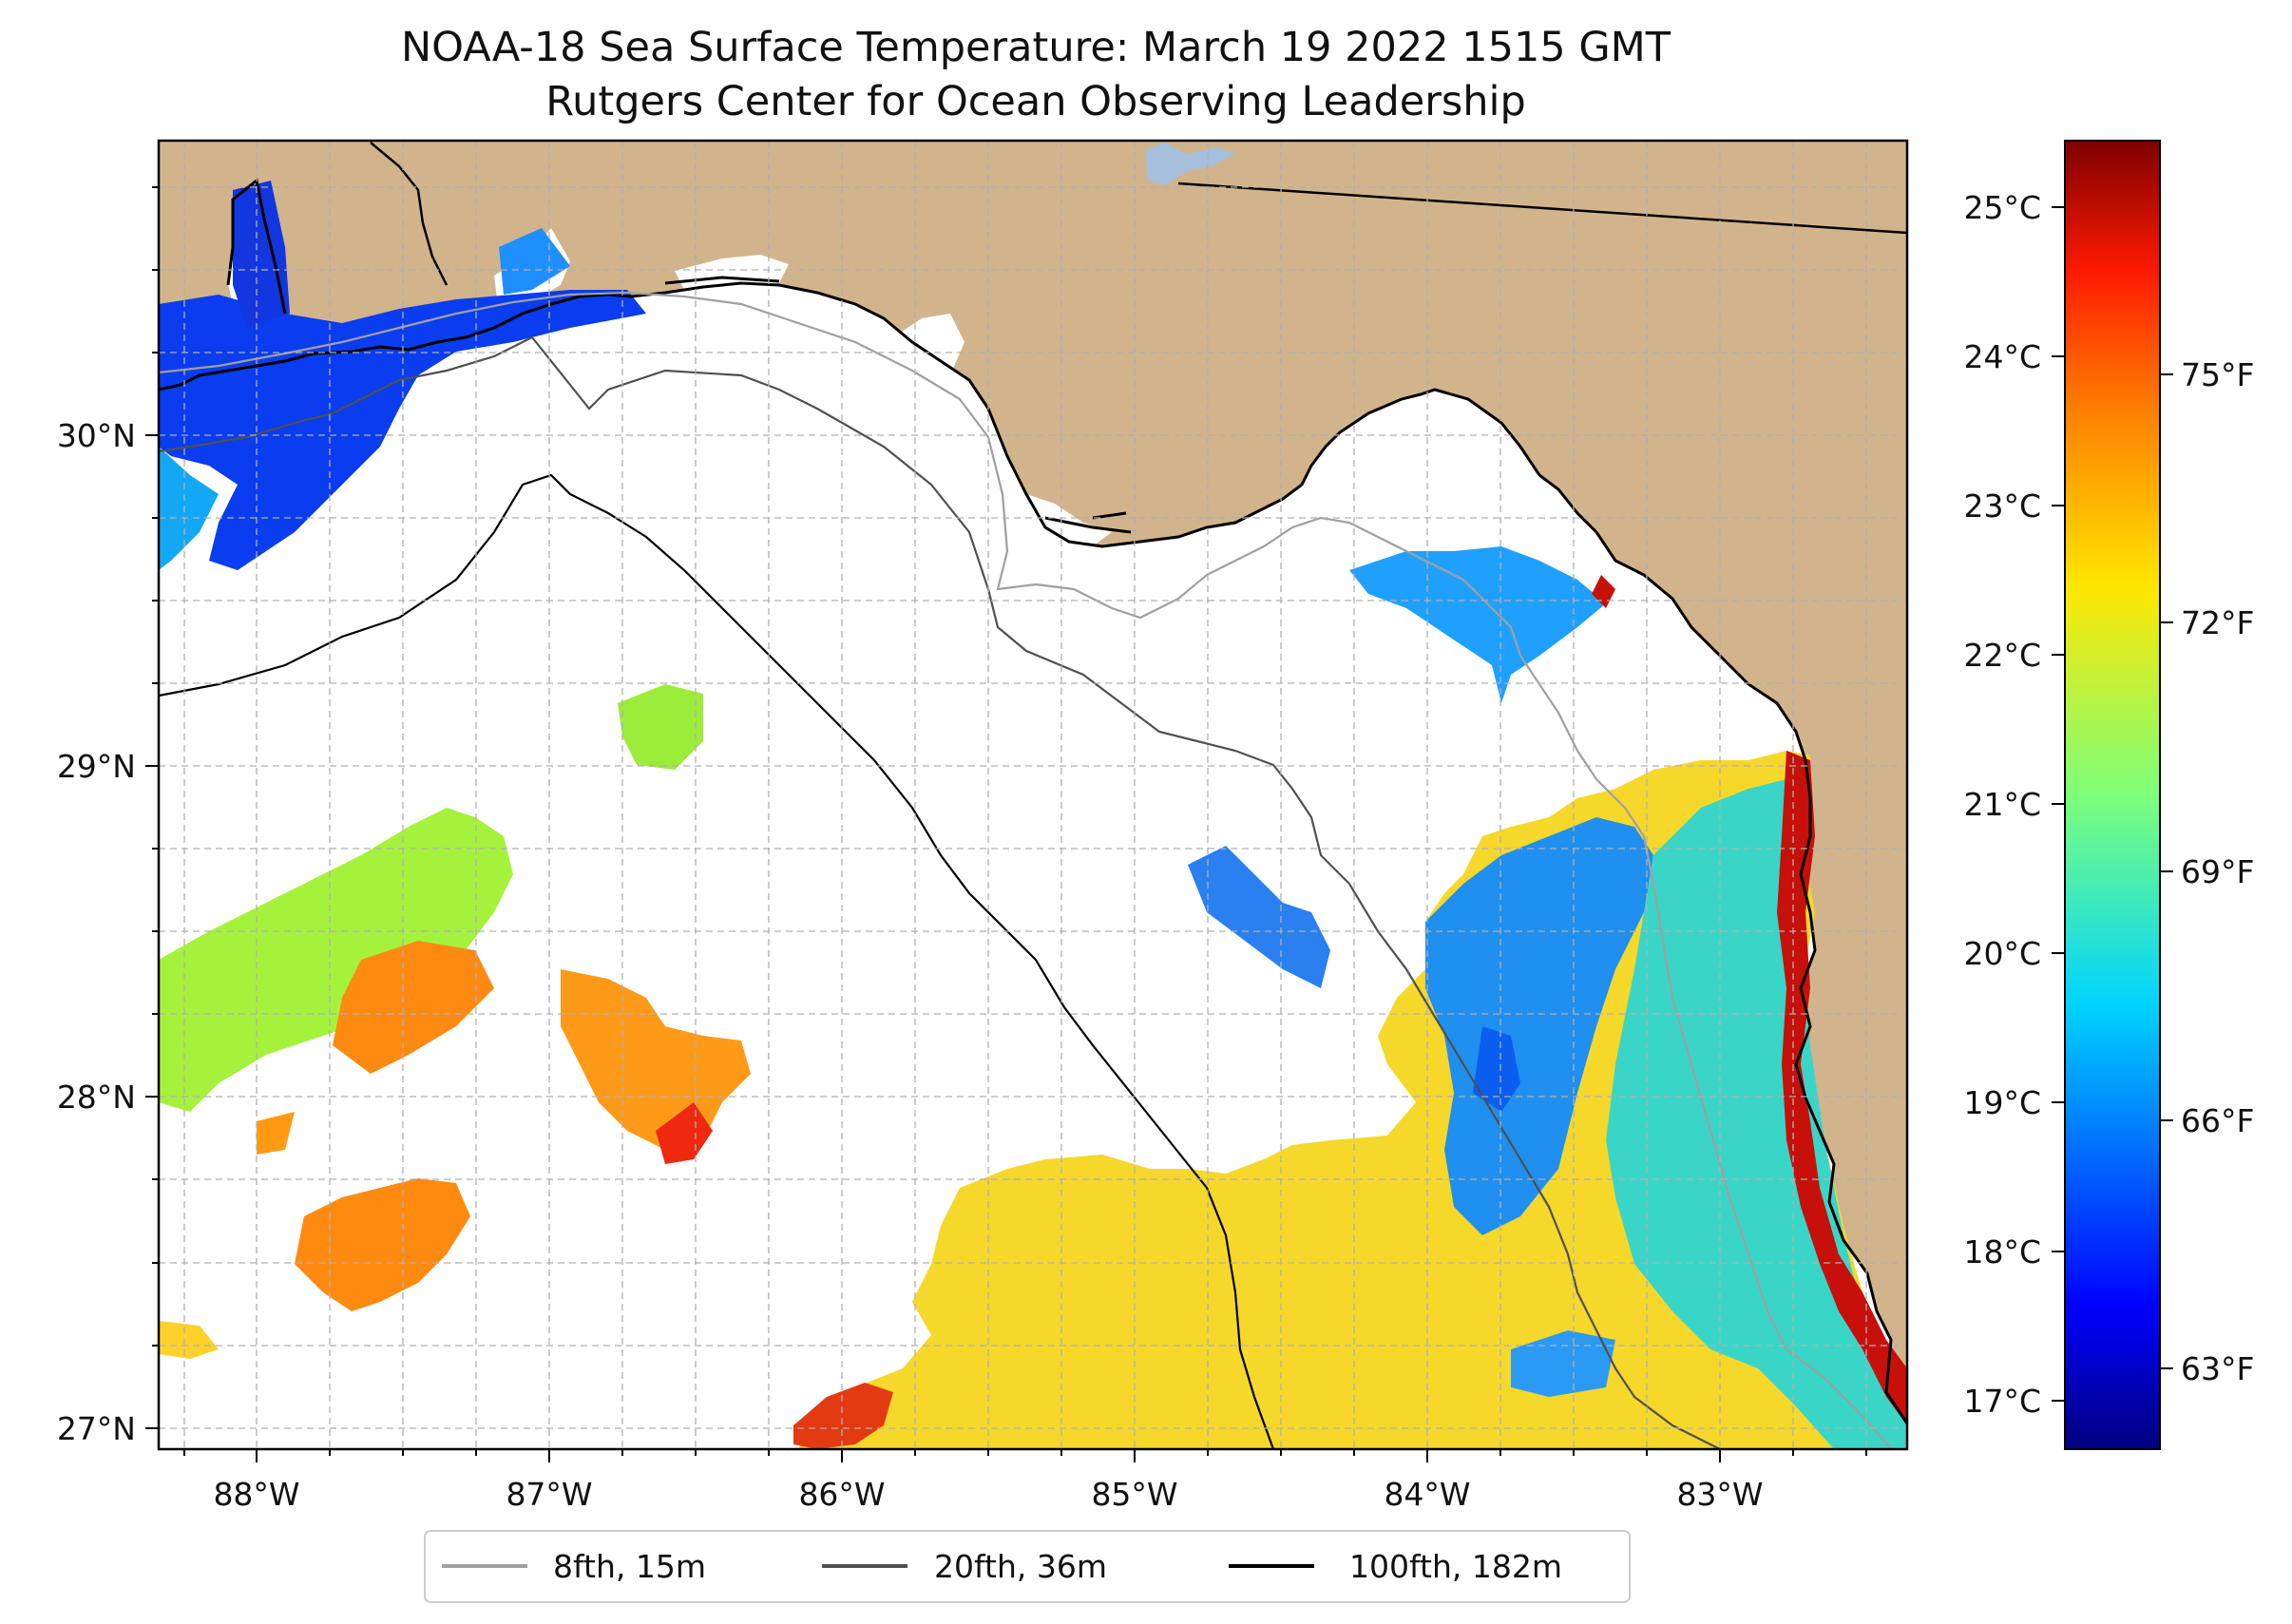 The width and height of the screenshot is (2292, 1624). Describe the element at coordinates (2166, 871) in the screenshot. I see `fahrenheit-scale` at that location.